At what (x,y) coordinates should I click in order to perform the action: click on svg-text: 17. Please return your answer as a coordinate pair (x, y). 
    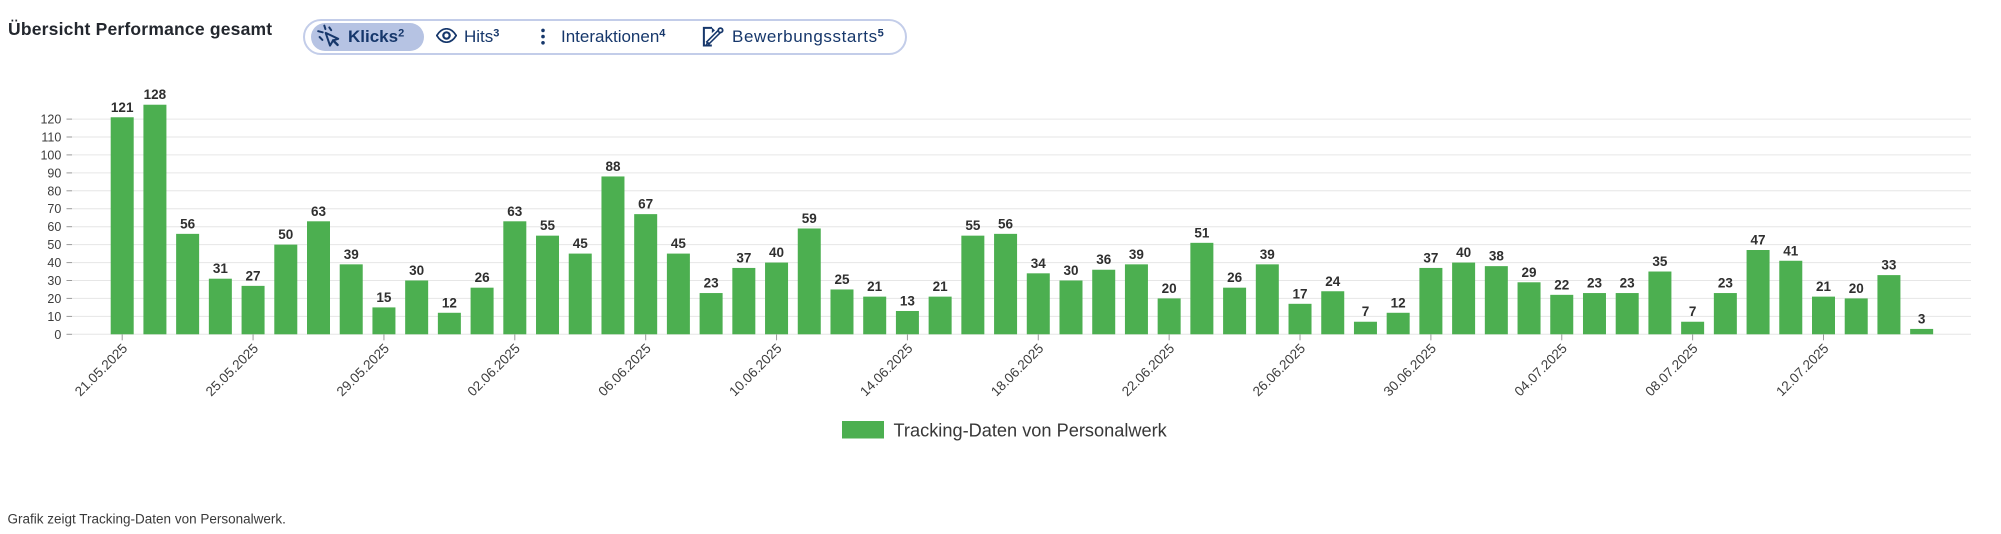
    Looking at the image, I should click on (1300, 293).